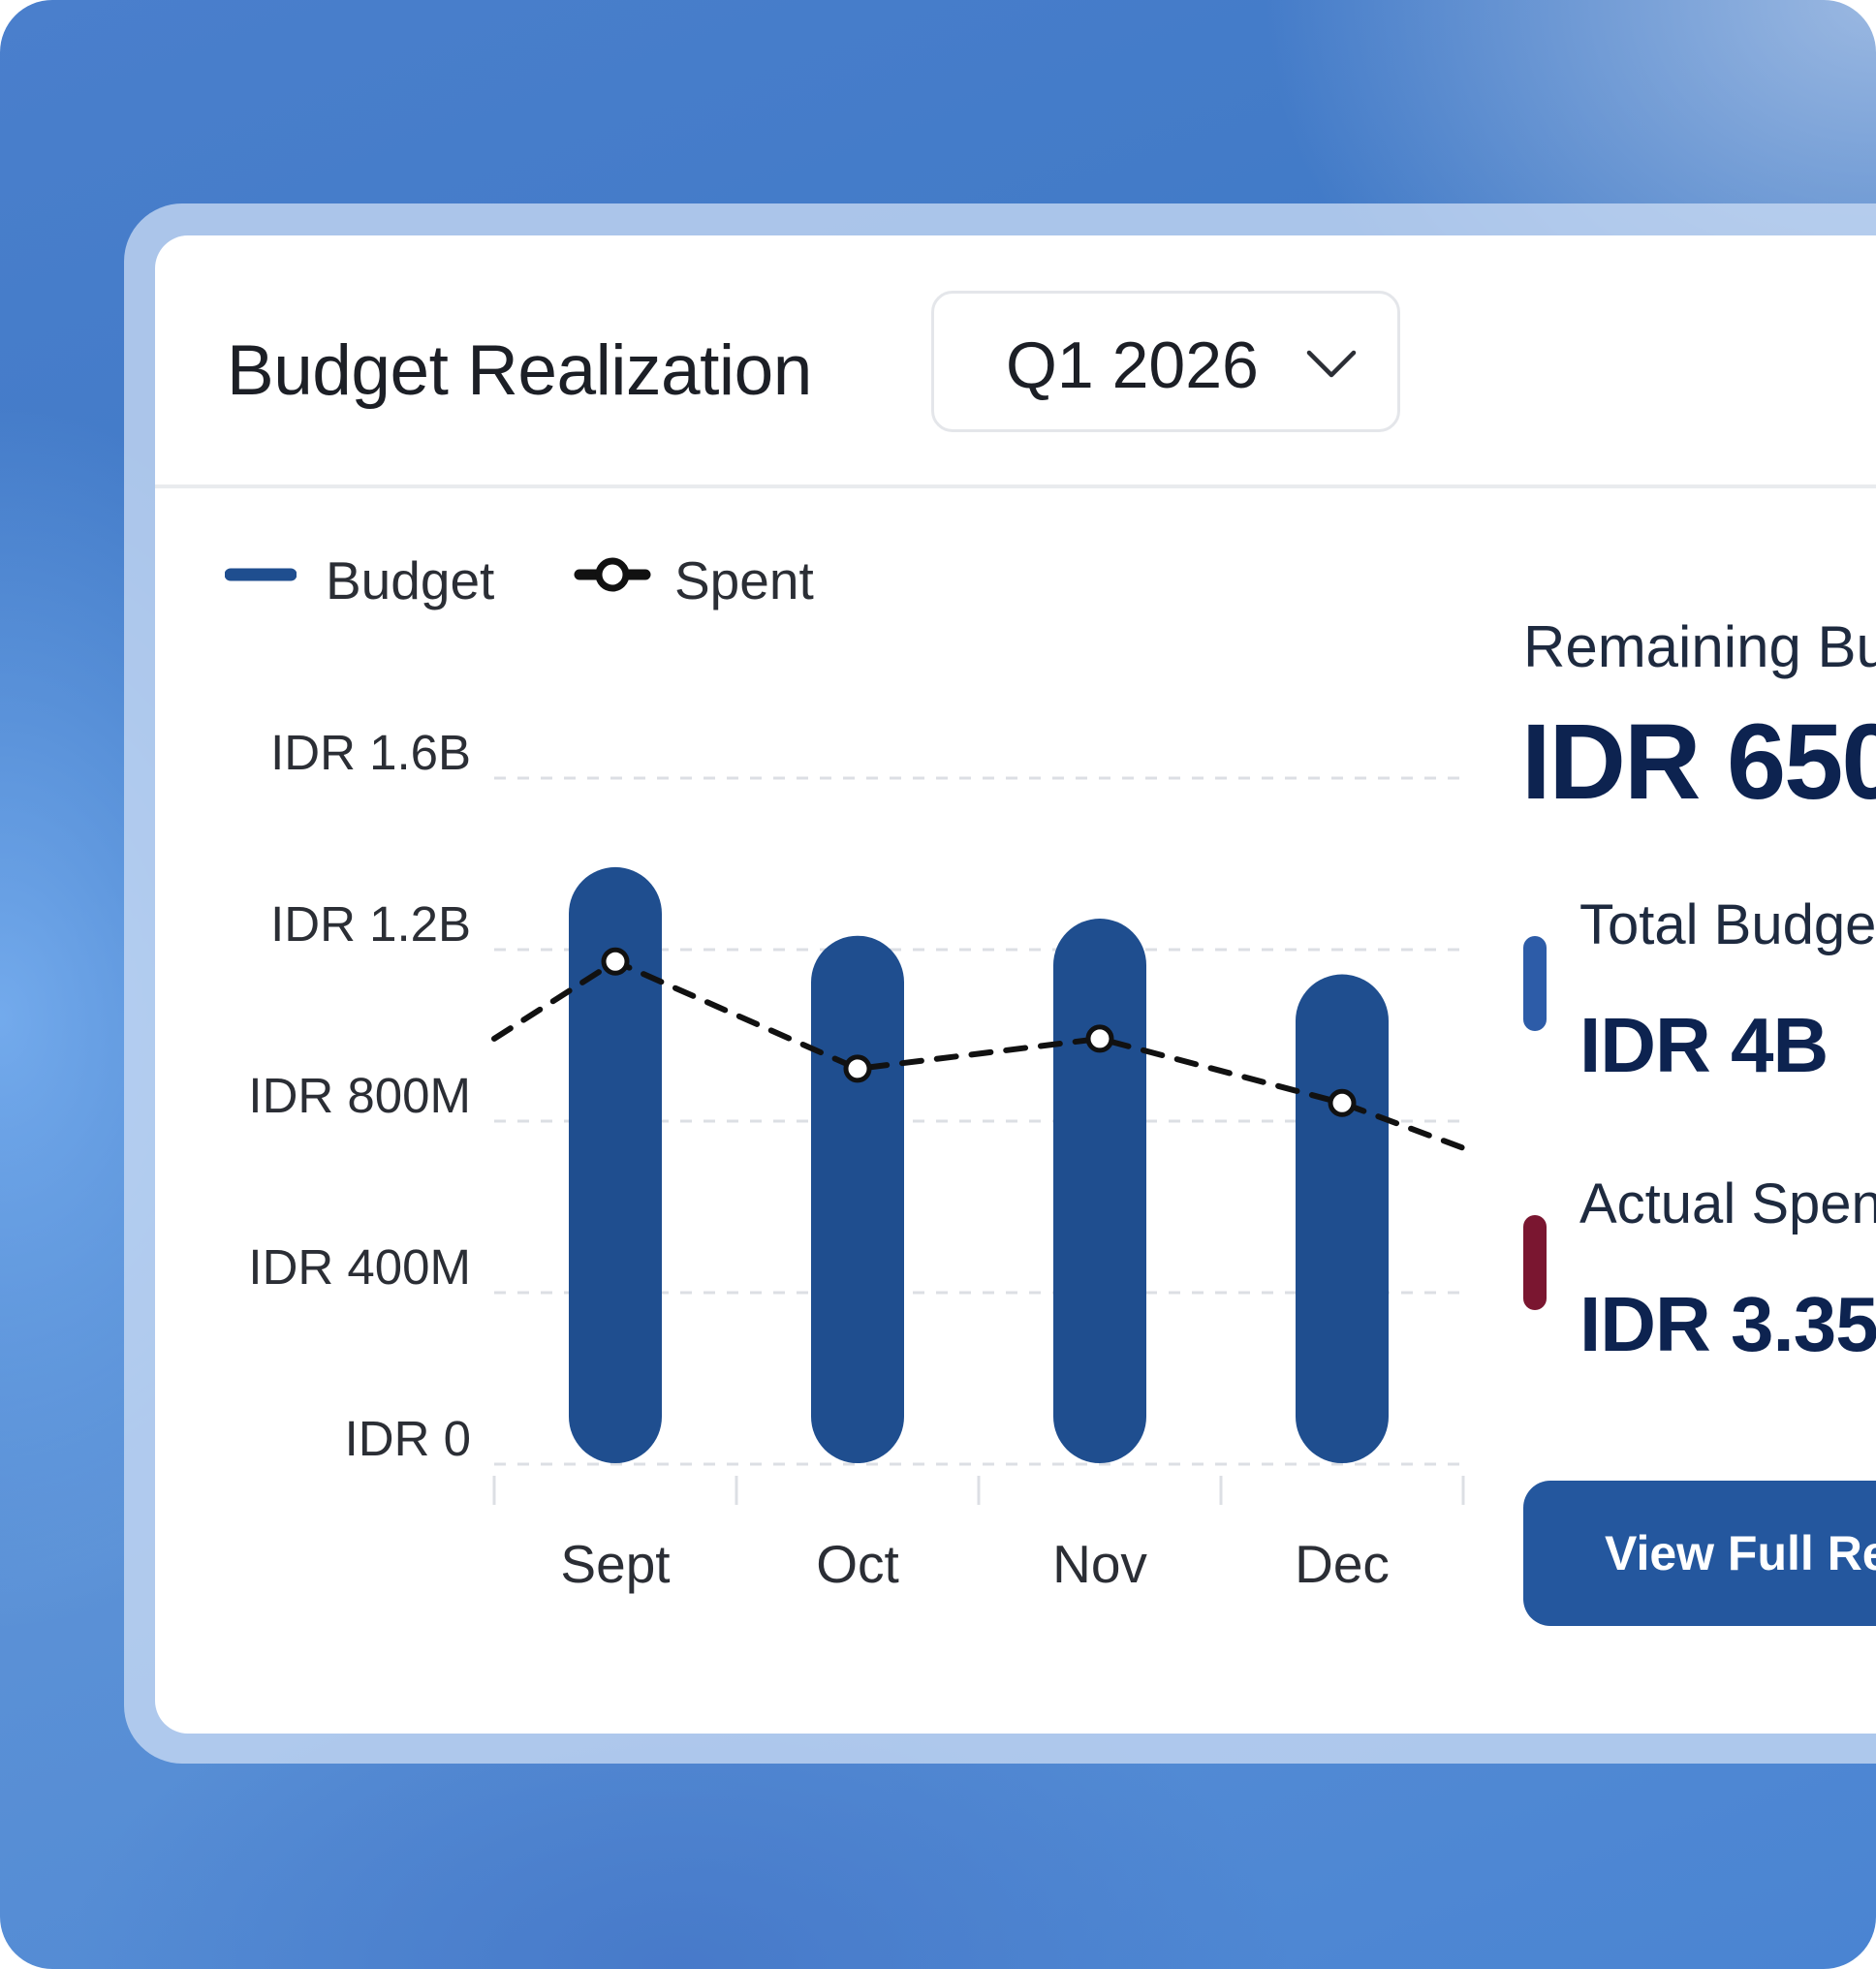 The image size is (1876, 1969). I want to click on chevron-down-icon, so click(1331, 364).